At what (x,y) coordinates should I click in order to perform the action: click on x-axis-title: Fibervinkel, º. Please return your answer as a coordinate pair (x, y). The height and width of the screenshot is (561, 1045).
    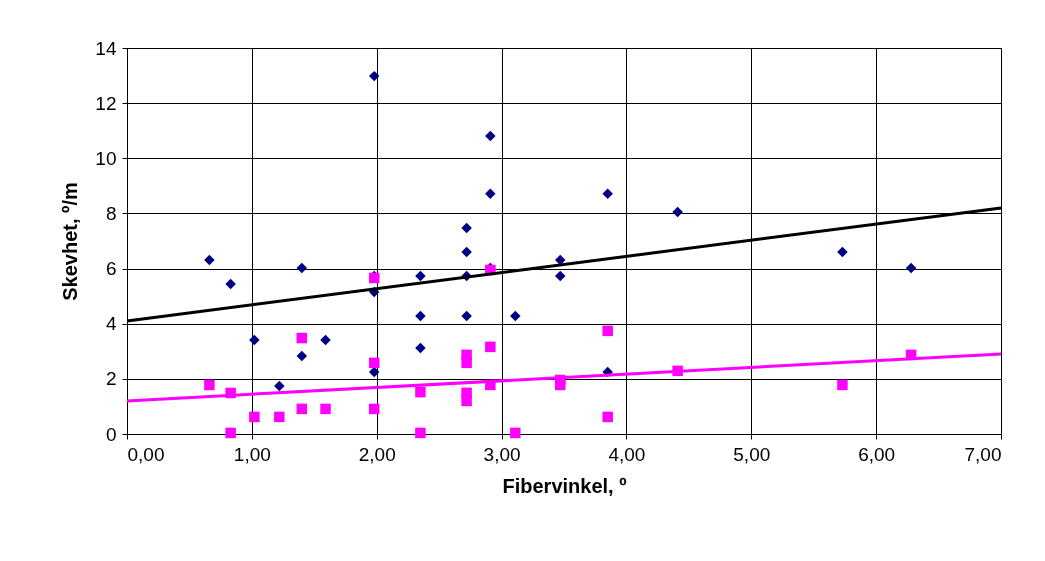
    Looking at the image, I should click on (564, 485).